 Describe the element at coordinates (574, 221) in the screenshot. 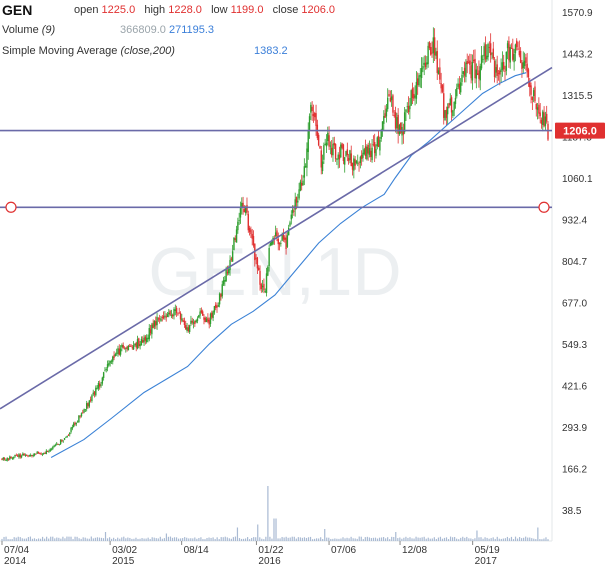

I see `y-tick-label: 932.4` at that location.